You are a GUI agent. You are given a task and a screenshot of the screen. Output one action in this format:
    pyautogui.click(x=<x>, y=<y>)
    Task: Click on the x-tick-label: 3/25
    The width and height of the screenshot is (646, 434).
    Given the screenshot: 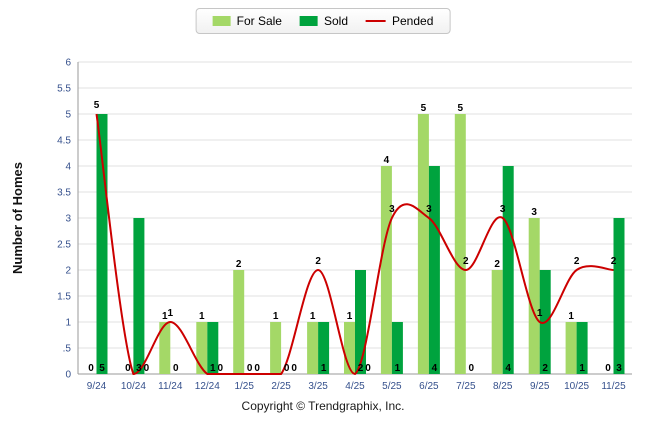 What is the action you would take?
    pyautogui.click(x=318, y=386)
    